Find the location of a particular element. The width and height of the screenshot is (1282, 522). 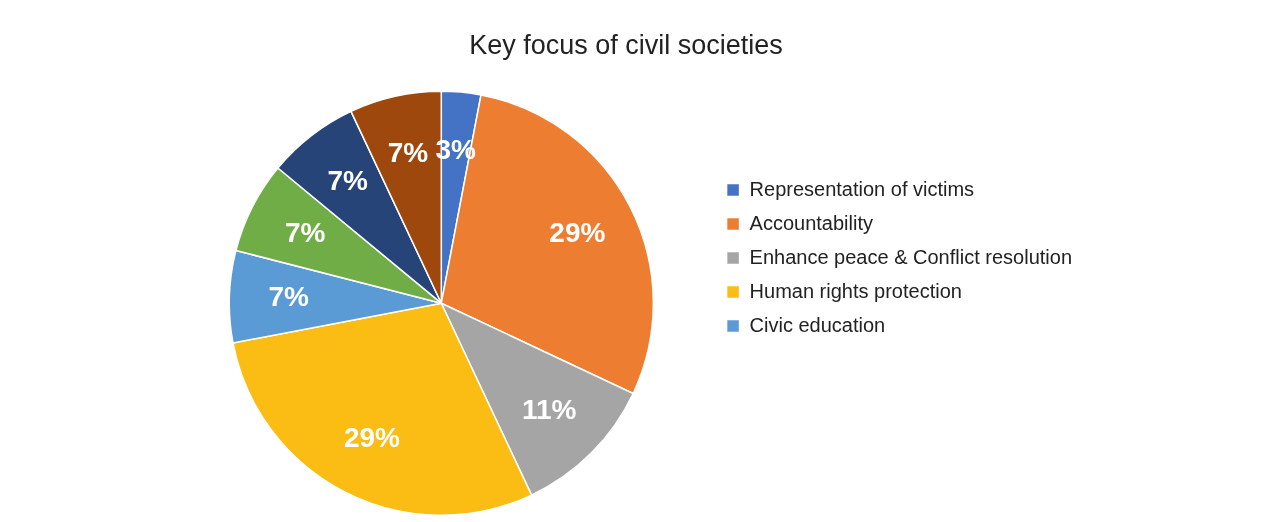

legend-label: Enhance peace & Conflict resolution is located at coordinates (910, 256).